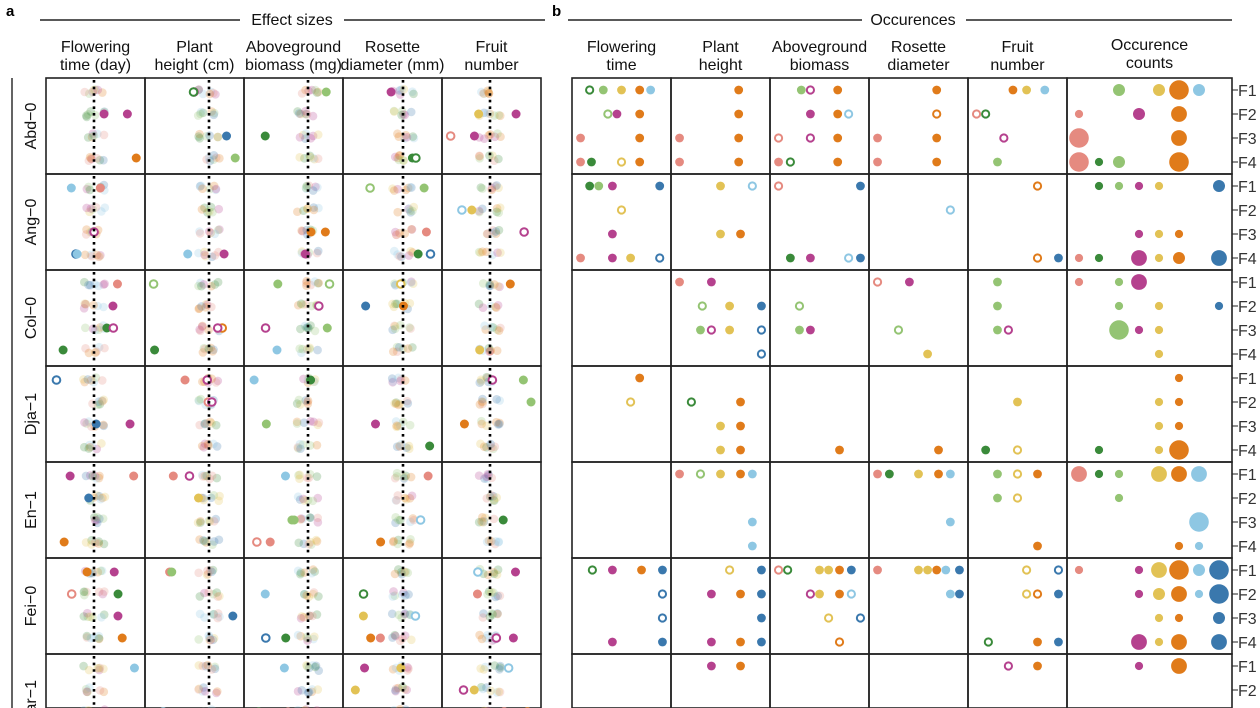  Describe the element at coordinates (492, 47) in the screenshot. I see `panel-a-header-4-line: Fruit` at that location.